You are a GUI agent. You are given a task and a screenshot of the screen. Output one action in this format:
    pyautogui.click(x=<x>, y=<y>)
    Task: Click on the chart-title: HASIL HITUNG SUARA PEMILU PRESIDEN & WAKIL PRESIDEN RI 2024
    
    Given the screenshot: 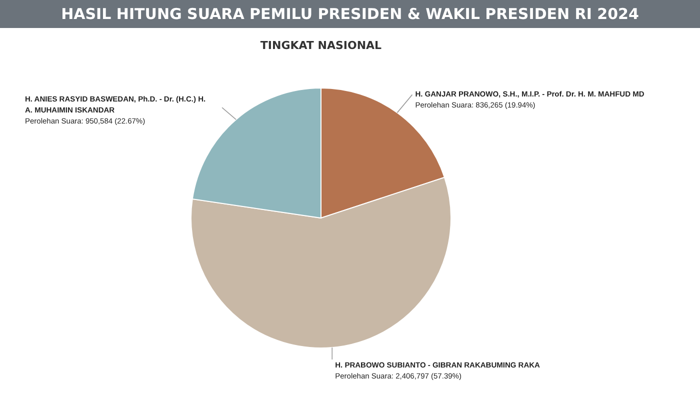 What is the action you would take?
    pyautogui.click(x=350, y=14)
    